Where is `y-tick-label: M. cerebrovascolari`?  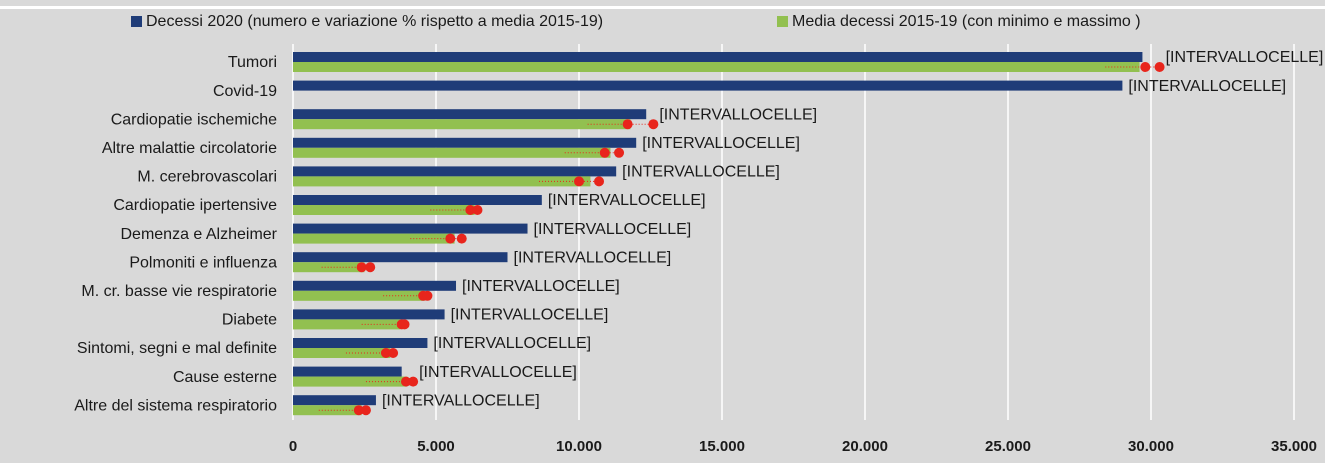 y-tick-label: M. cerebrovascolari is located at coordinates (207, 177).